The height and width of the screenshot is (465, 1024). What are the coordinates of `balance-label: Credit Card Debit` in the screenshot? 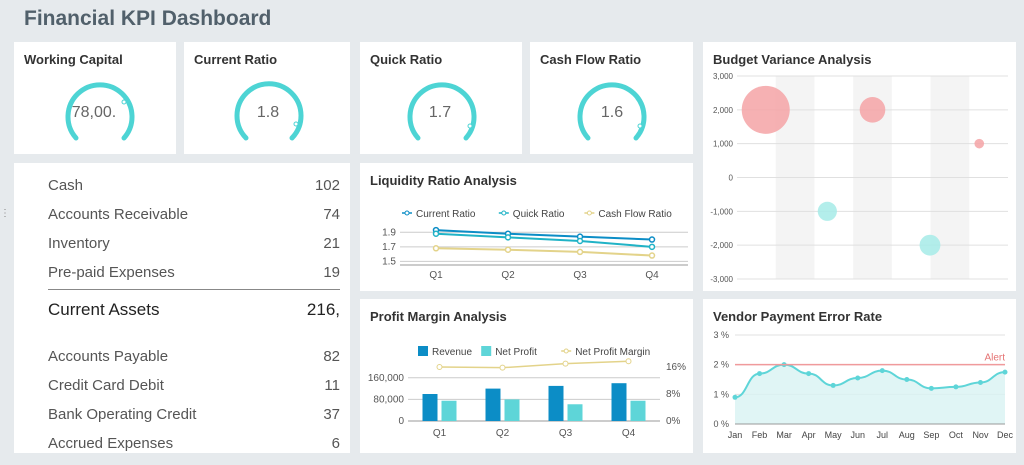 It's located at (106, 385).